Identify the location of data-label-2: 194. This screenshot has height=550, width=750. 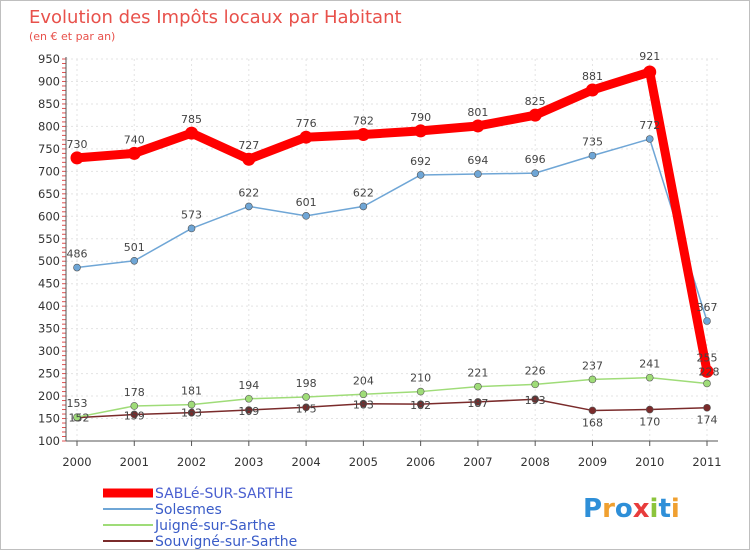
(248, 385).